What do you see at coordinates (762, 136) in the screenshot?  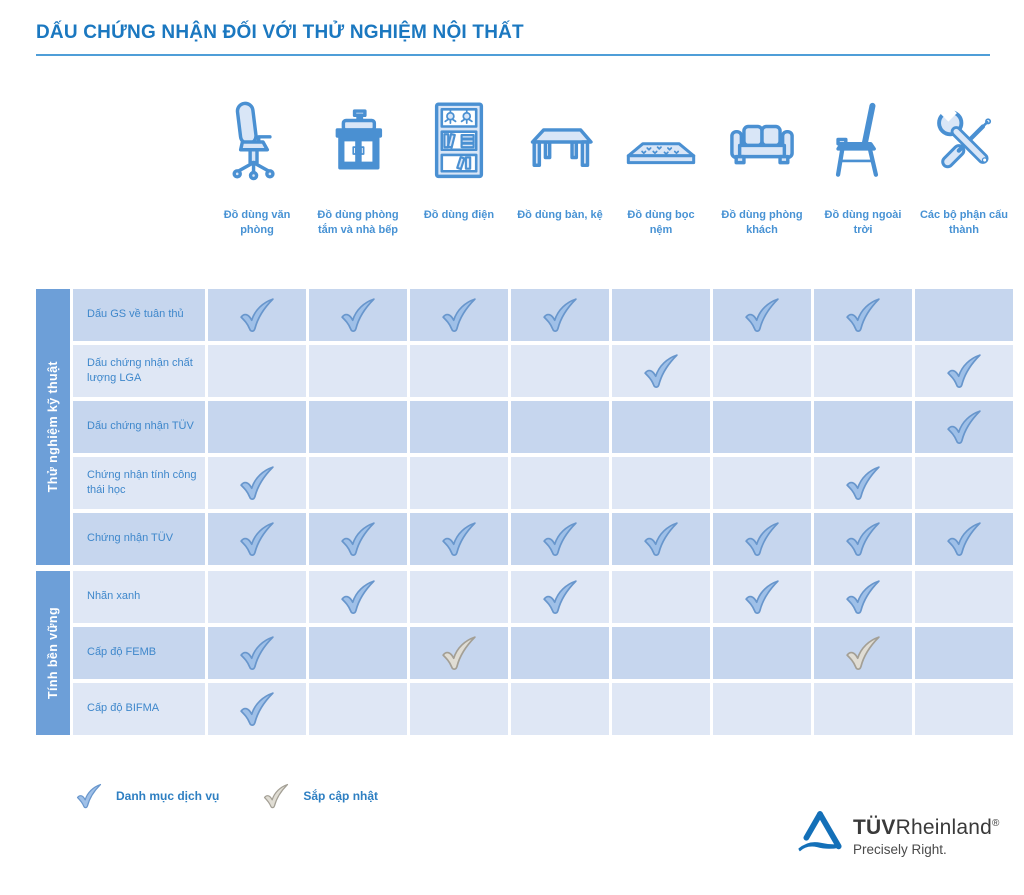 I see `sofa-icon` at bounding box center [762, 136].